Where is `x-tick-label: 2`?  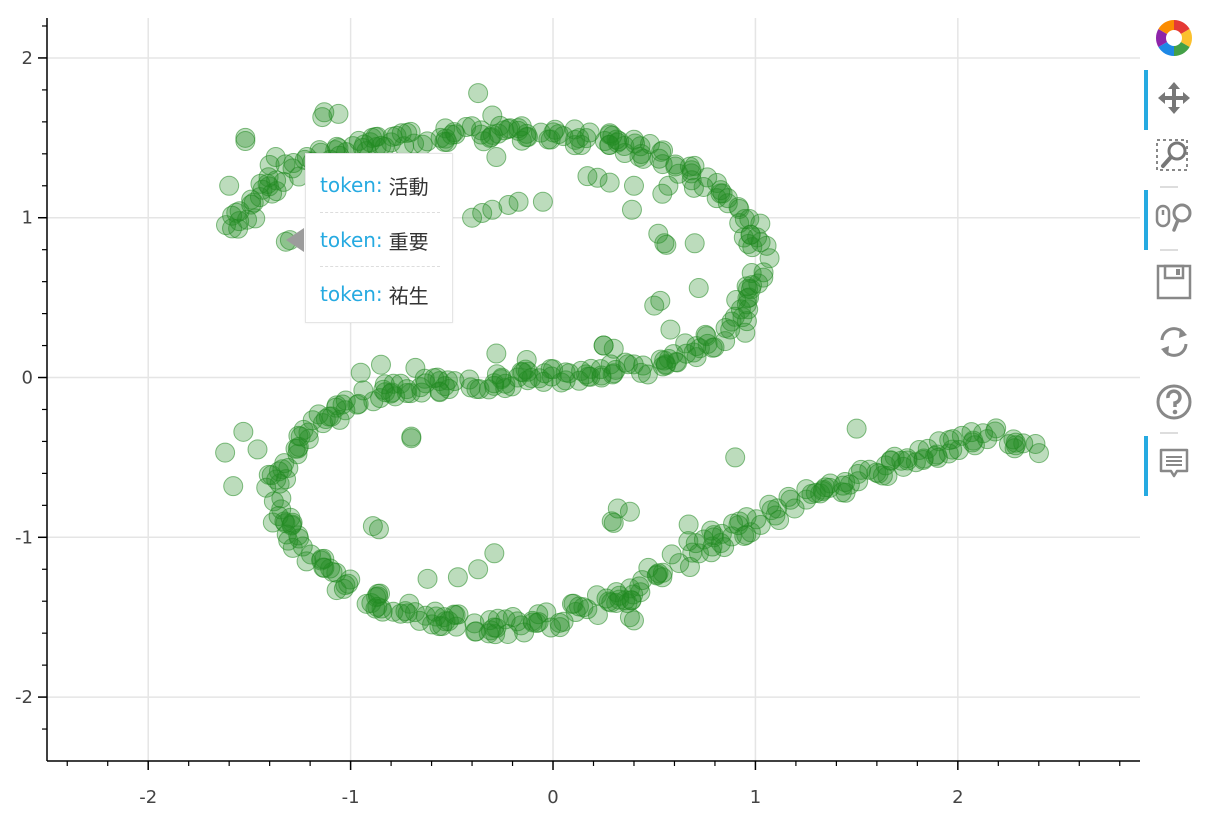
x-tick-label: 2 is located at coordinates (957, 797).